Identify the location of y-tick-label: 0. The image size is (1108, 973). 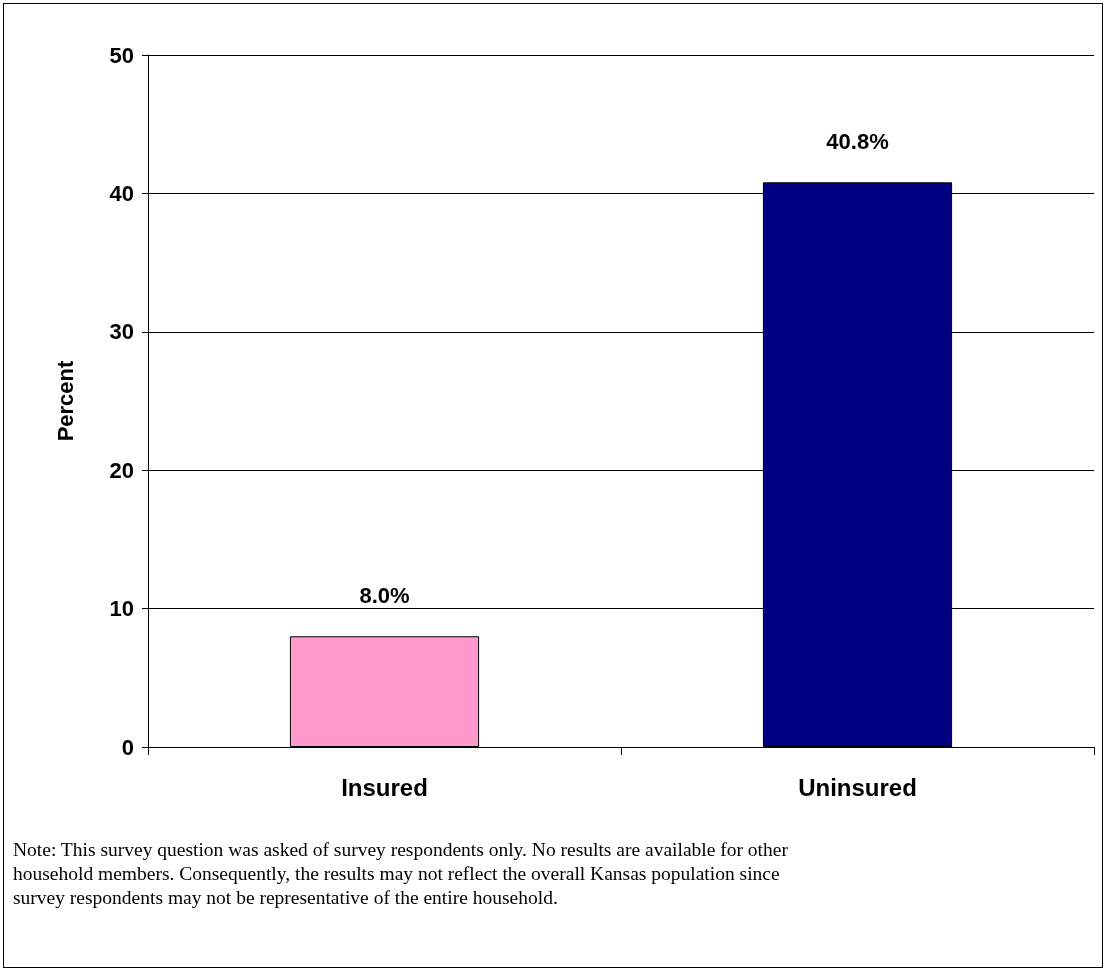
(127, 747).